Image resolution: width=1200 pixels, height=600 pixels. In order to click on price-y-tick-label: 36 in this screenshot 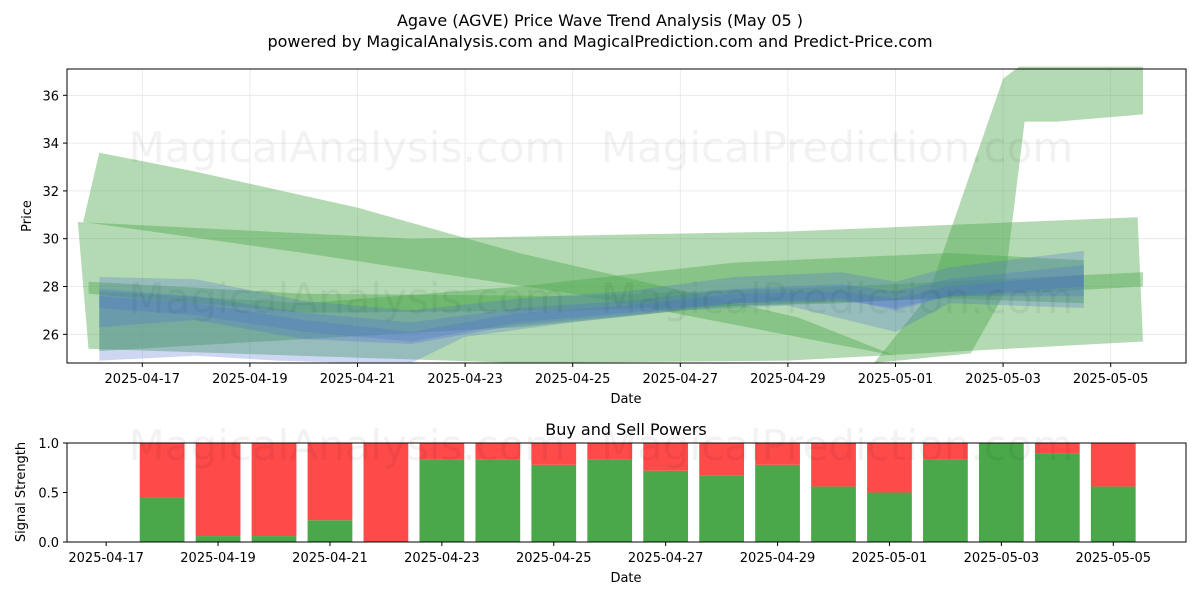, I will do `click(50, 96)`.